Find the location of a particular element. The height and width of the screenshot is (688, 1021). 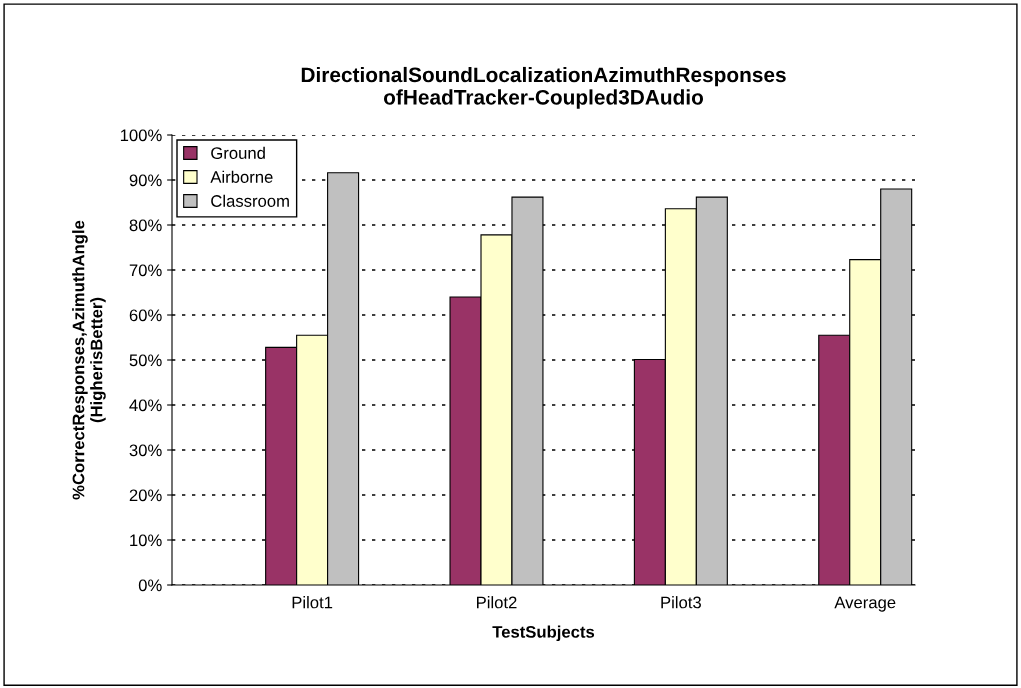

y-tick-label: 90% is located at coordinates (145, 180).